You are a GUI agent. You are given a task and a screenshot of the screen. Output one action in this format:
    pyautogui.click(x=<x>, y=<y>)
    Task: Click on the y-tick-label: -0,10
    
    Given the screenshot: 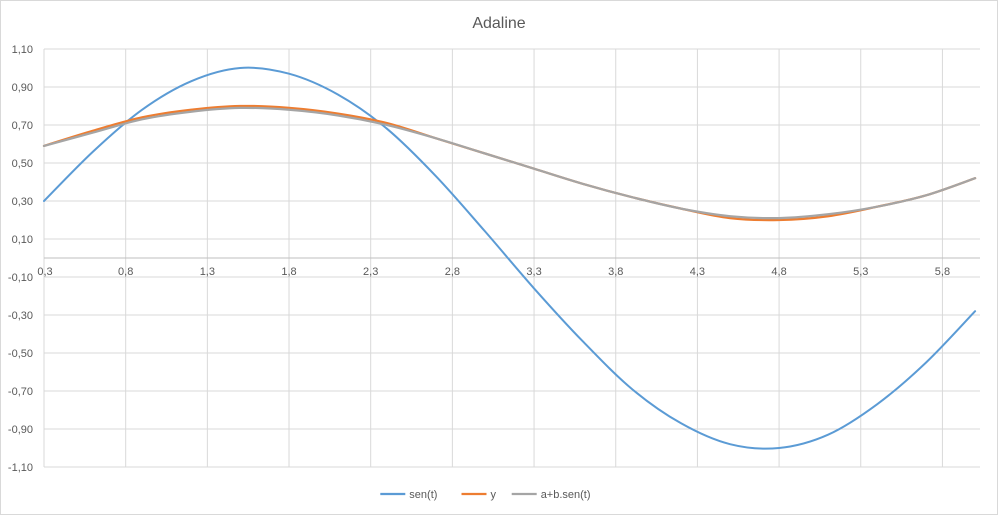 What is the action you would take?
    pyautogui.click(x=20, y=278)
    